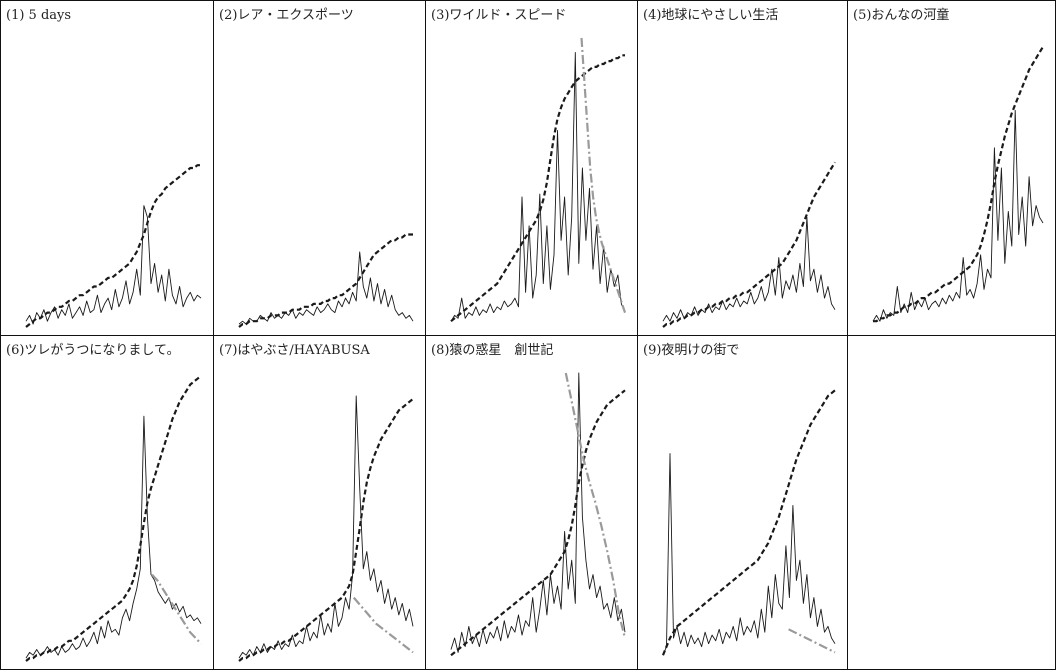 The width and height of the screenshot is (1056, 670). Describe the element at coordinates (286, 15) in the screenshot. I see `panel-title: (2)レア・エクスポーツ` at that location.